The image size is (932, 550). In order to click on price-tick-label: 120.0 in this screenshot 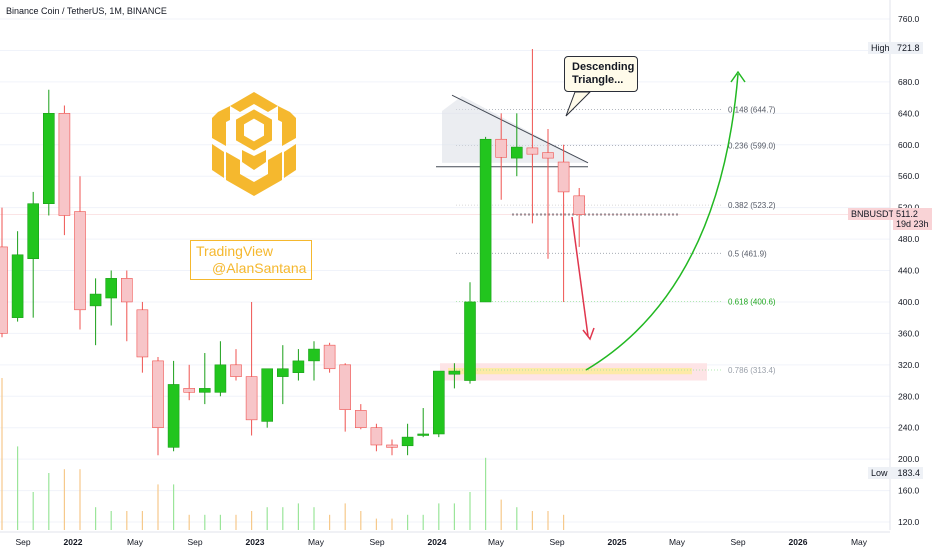, I will do `click(909, 522)`.